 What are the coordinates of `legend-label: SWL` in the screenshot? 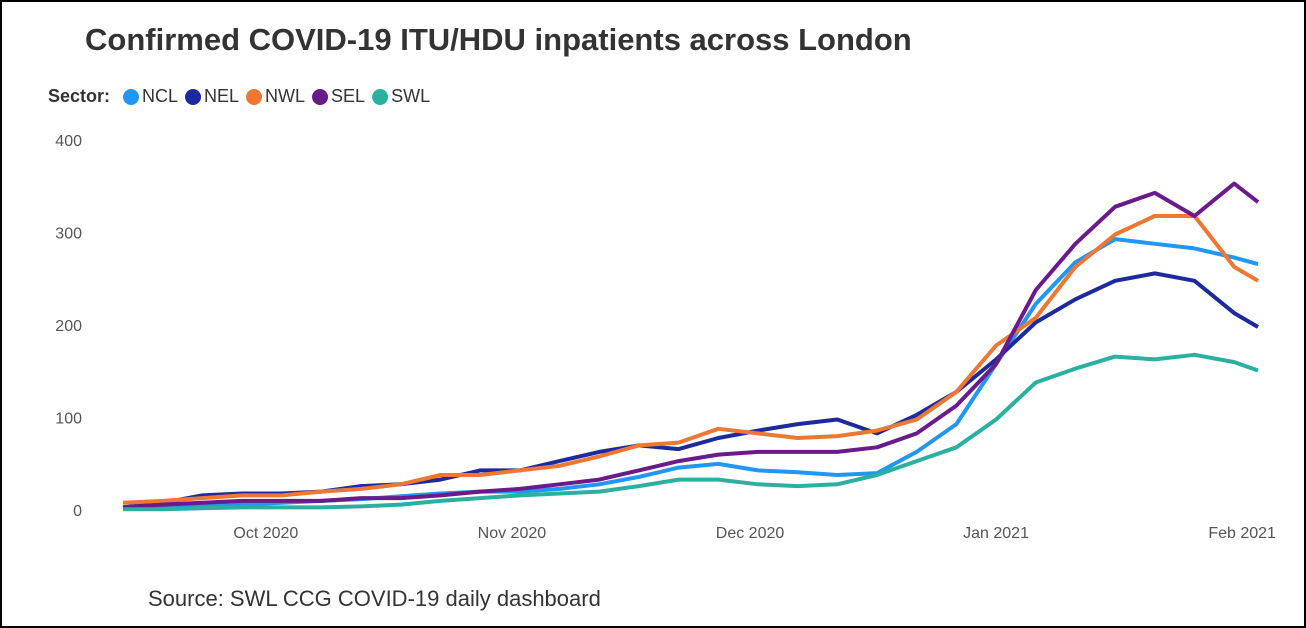 It's located at (410, 96).